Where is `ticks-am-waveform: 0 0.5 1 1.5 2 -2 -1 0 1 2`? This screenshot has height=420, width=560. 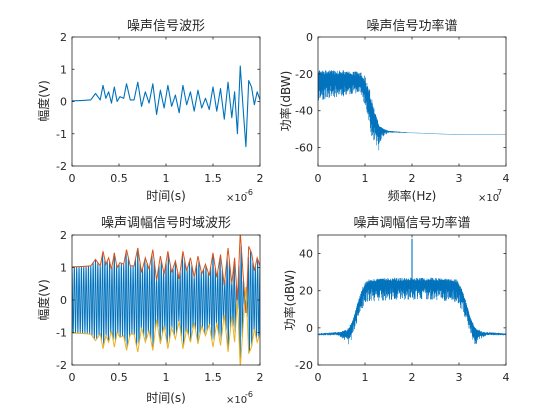
ticks-am-waveform: 0 0.5 1 1.5 2 -2 -1 0 1 2 is located at coordinates (159, 306).